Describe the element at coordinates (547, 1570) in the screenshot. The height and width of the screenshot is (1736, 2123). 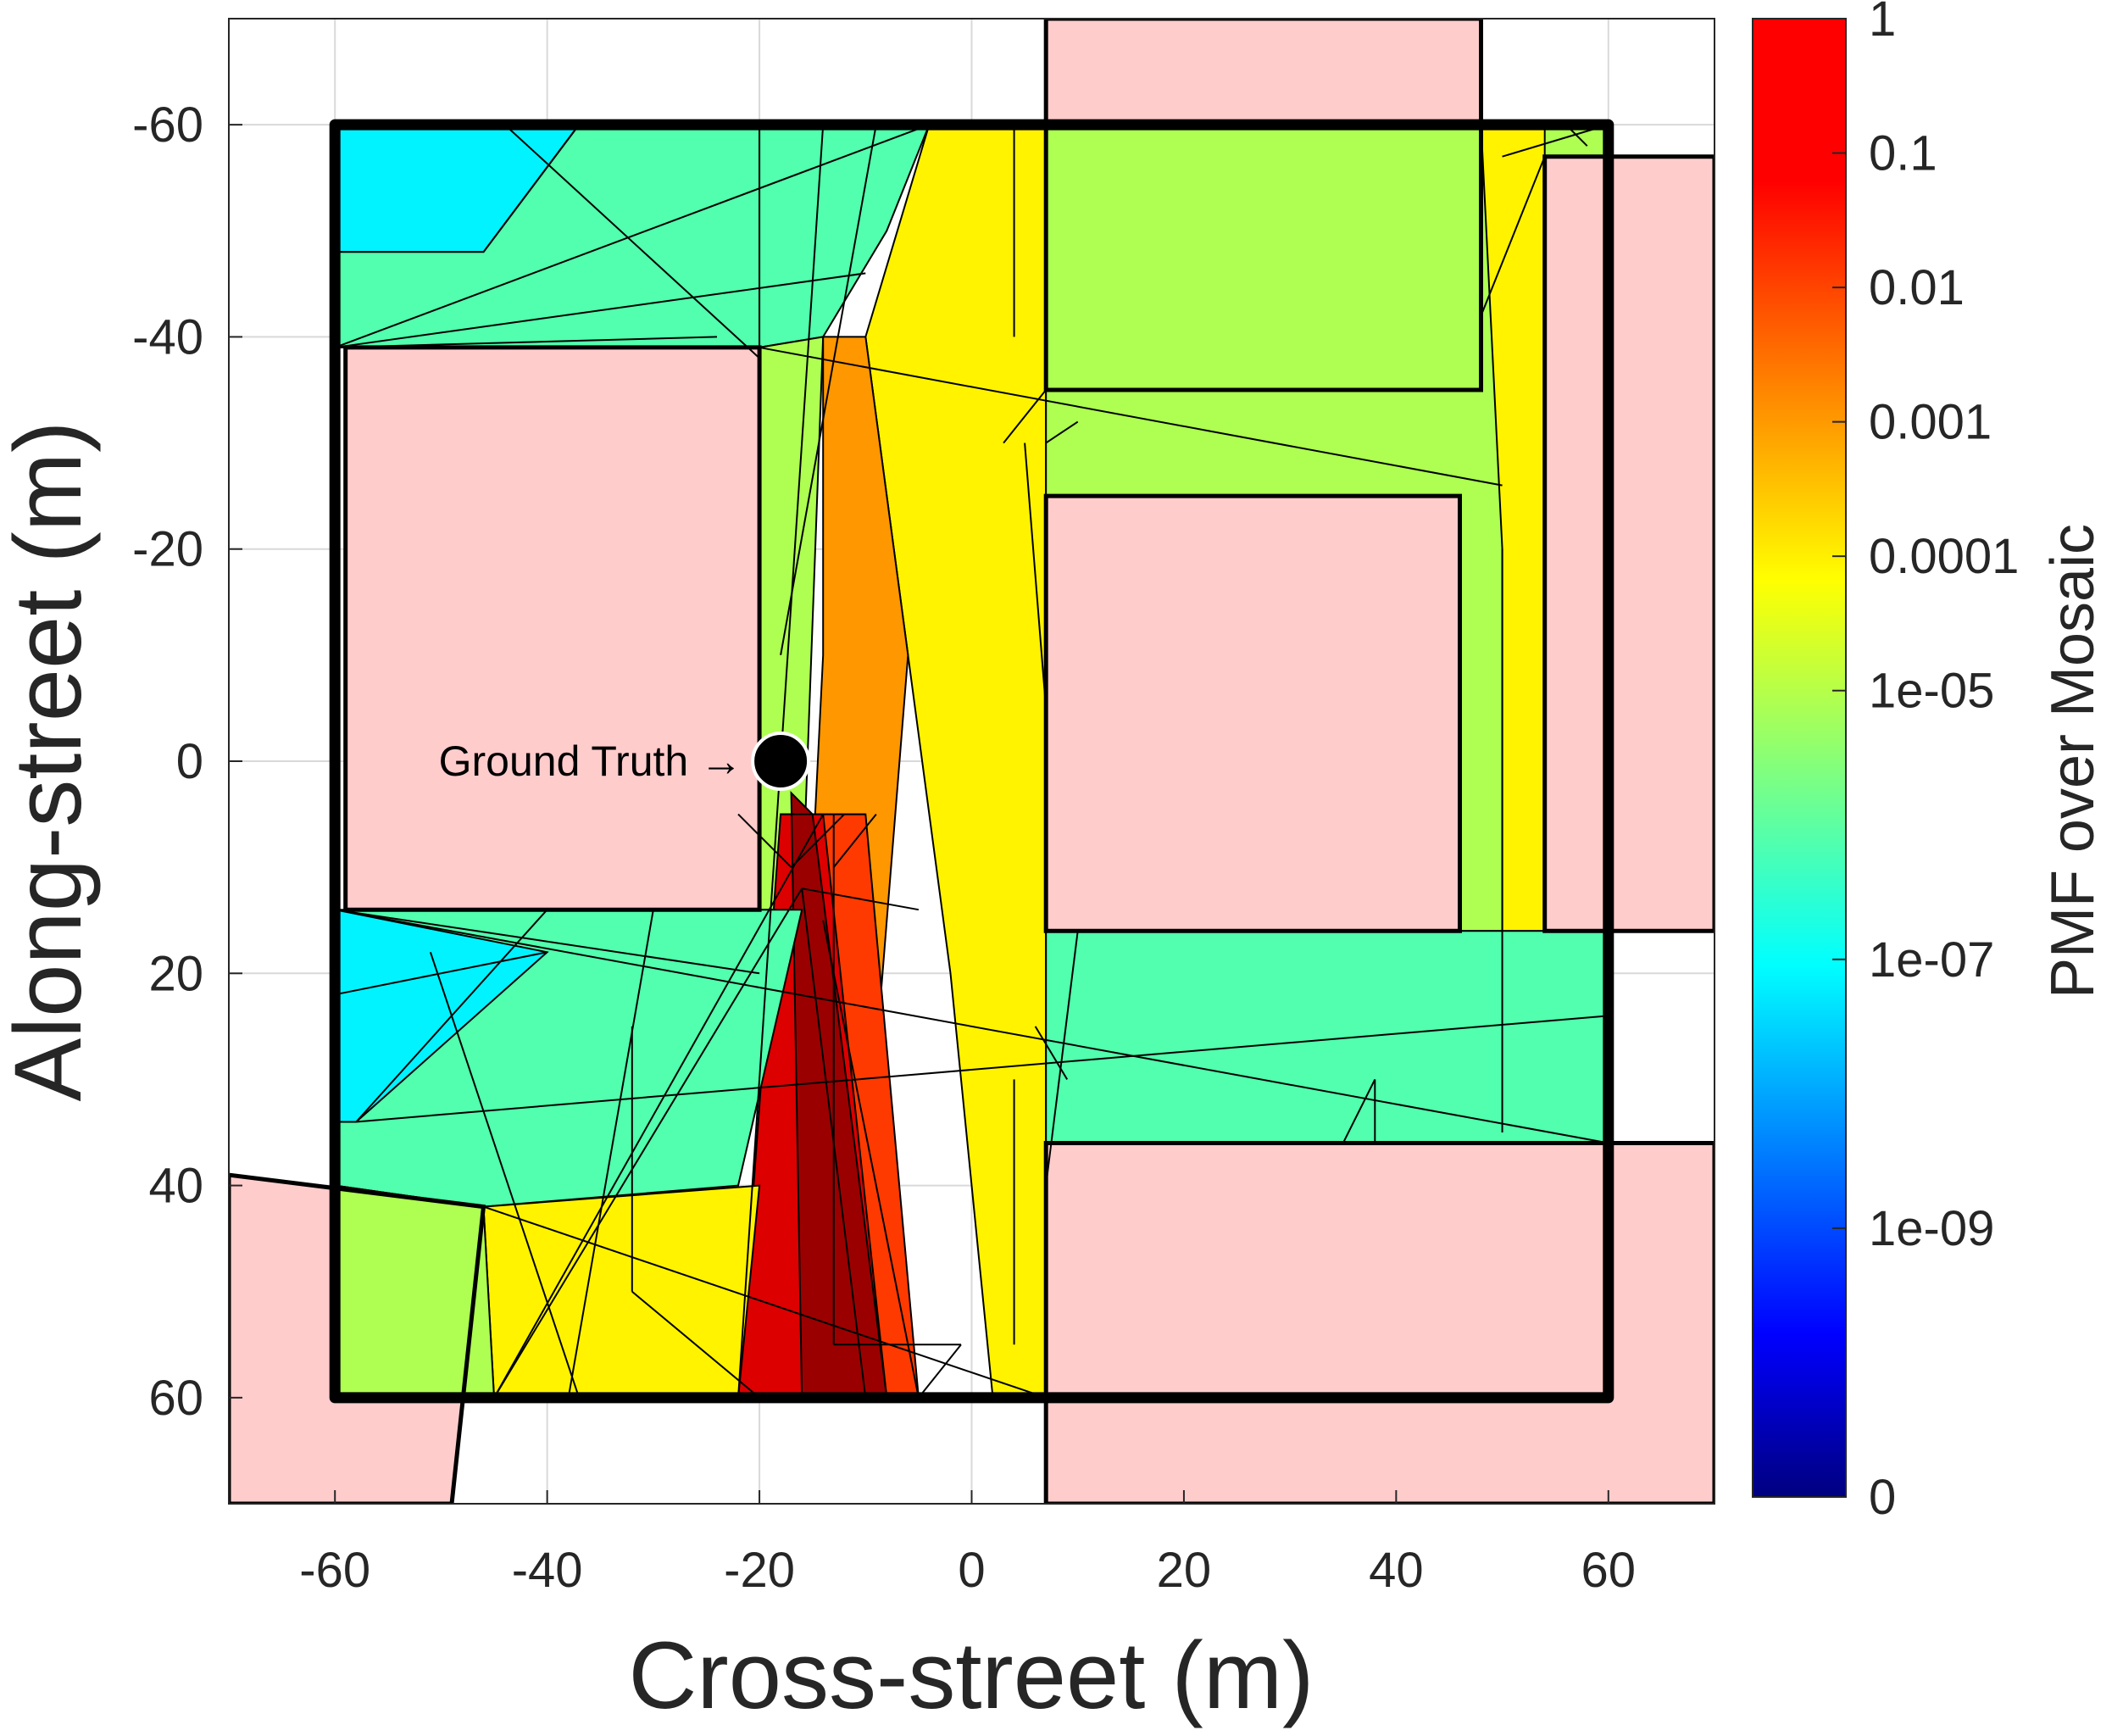
I see `x-tick-label: -40` at that location.